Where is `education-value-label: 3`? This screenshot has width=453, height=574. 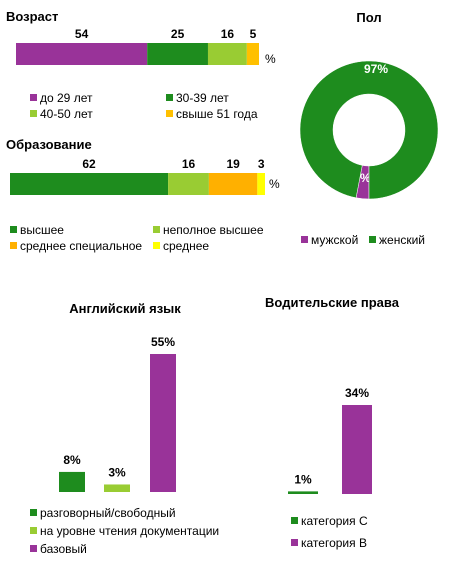
education-value-label: 3 is located at coordinates (261, 164).